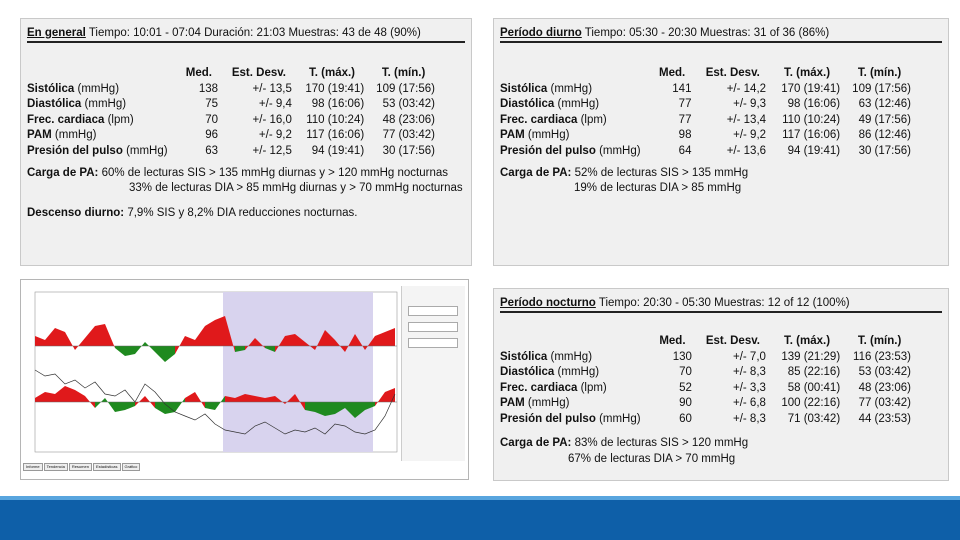  What do you see at coordinates (811, 356) in the screenshot?
I see `cell-tmax: 139 (21:29)` at bounding box center [811, 356].